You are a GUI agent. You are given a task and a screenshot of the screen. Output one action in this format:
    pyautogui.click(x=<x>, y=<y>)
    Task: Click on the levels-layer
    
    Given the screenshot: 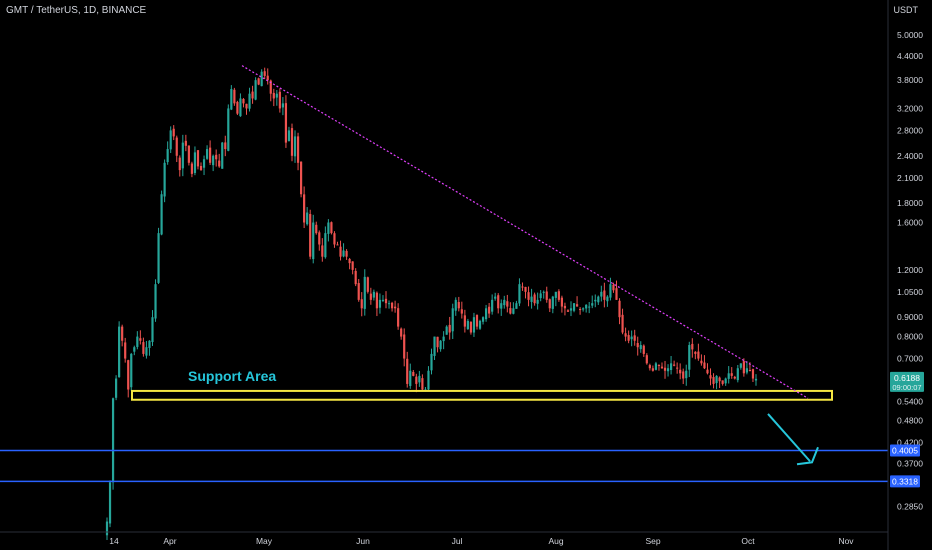 What is the action you would take?
    pyautogui.click(x=444, y=466)
    